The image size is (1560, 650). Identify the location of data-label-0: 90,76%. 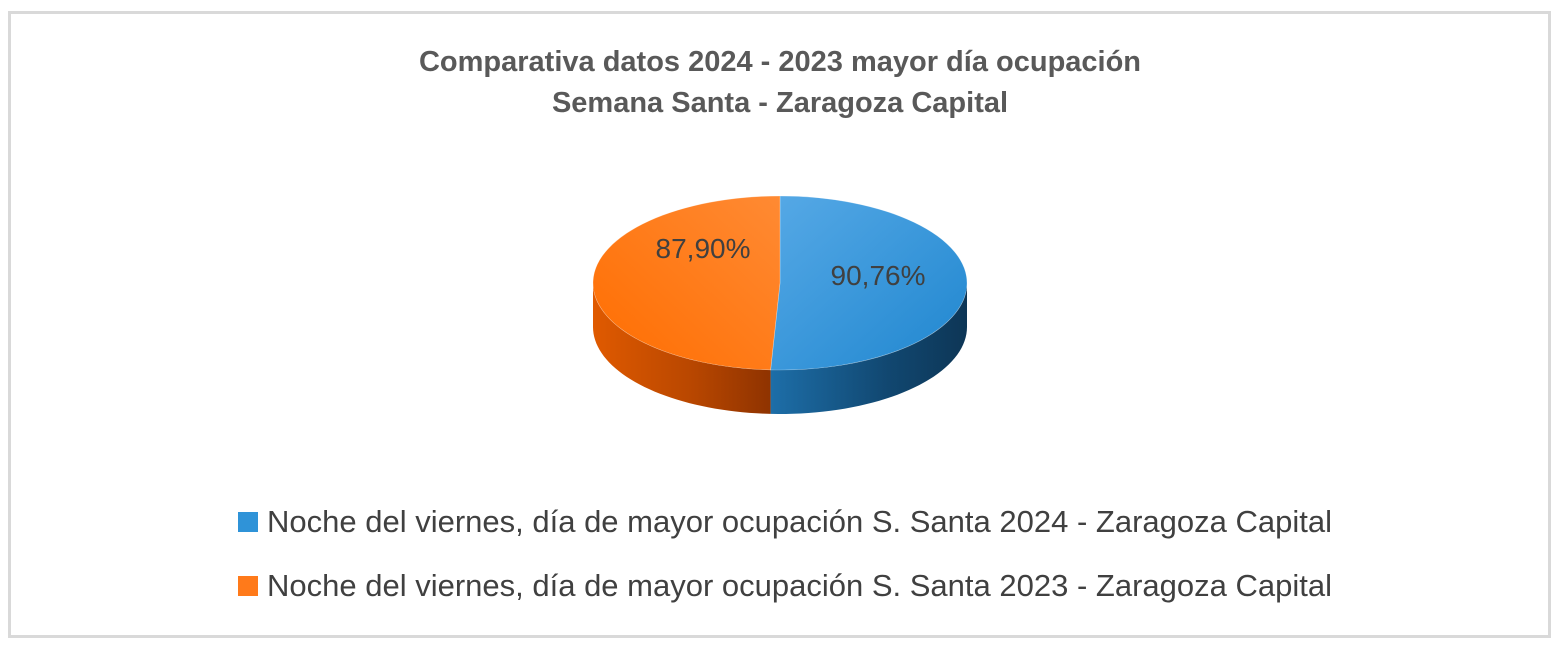
(878, 275).